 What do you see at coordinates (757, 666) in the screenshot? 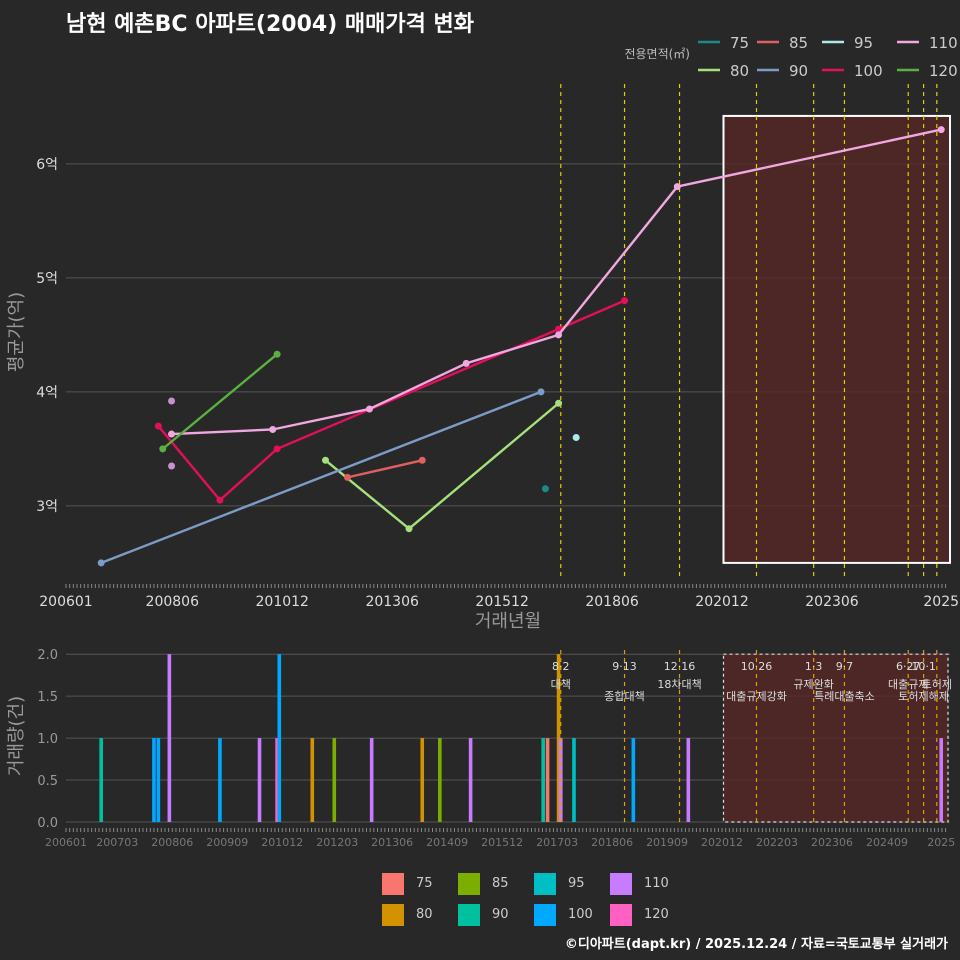
I see `policy-date: 10·26` at bounding box center [757, 666].